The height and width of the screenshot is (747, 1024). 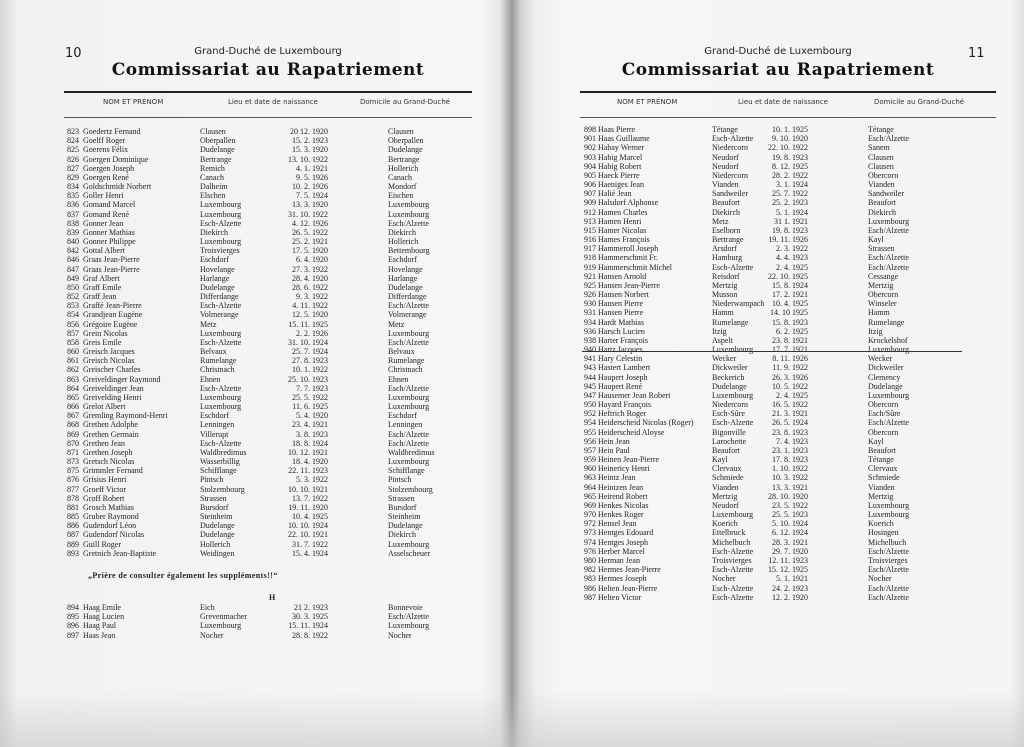 I want to click on birth-date: 13. 10. 1922, so click(x=308, y=159).